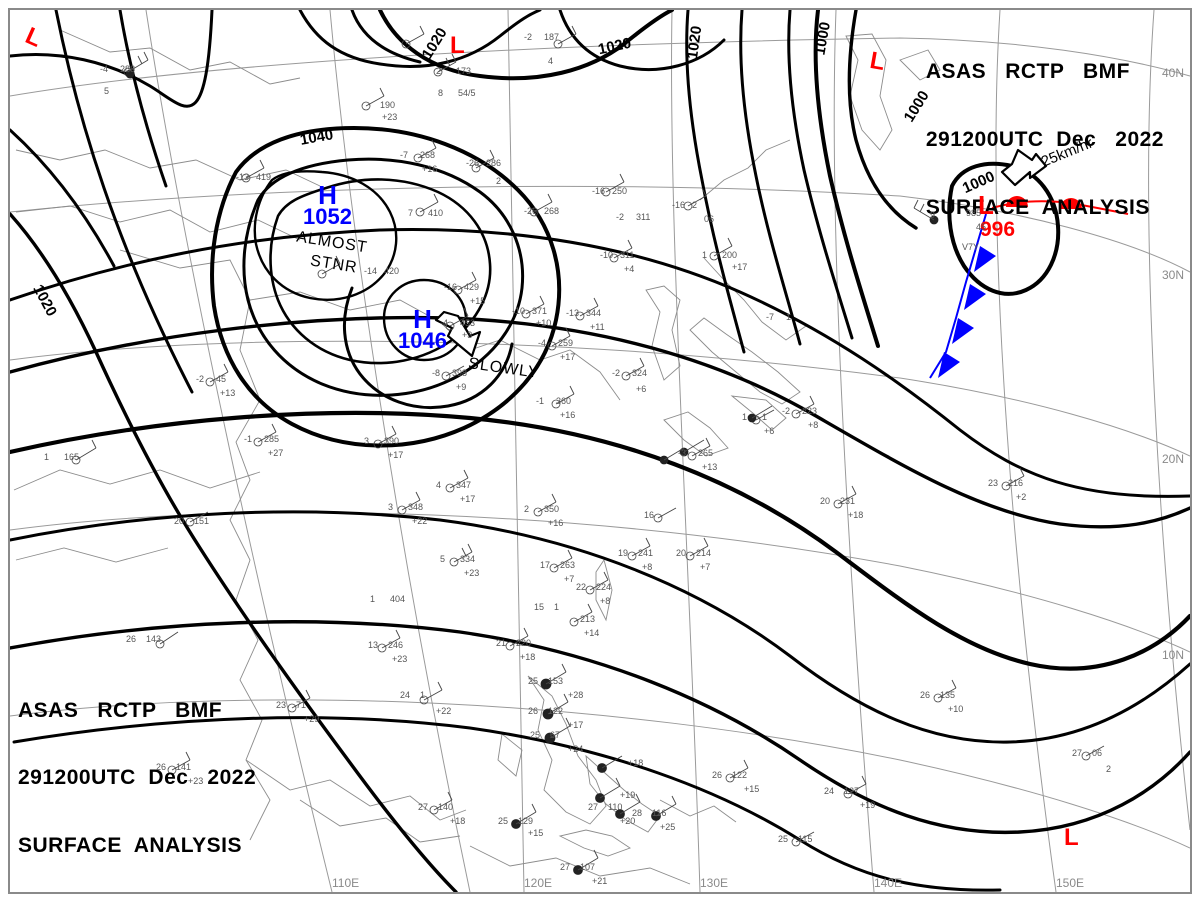  I want to click on station-pressure: 246, so click(396, 645).